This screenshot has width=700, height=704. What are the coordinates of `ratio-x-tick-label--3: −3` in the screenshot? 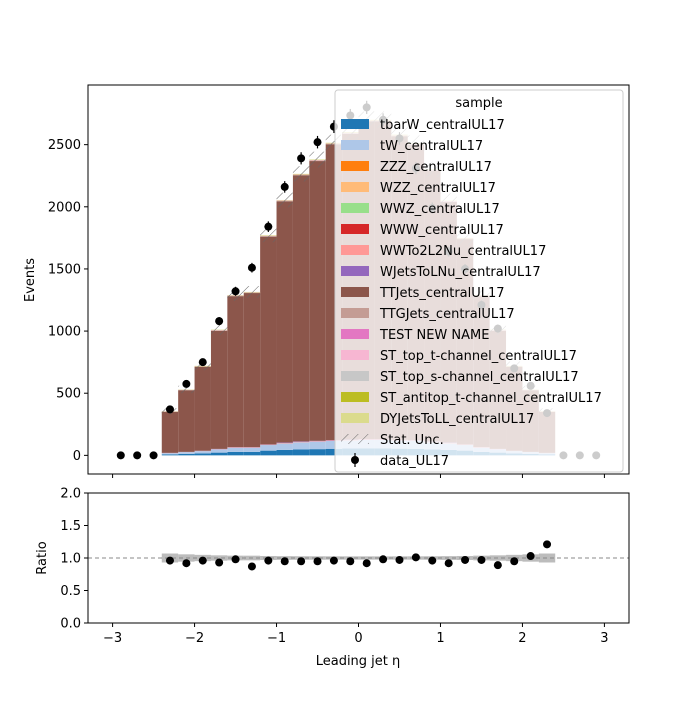 It's located at (112, 638).